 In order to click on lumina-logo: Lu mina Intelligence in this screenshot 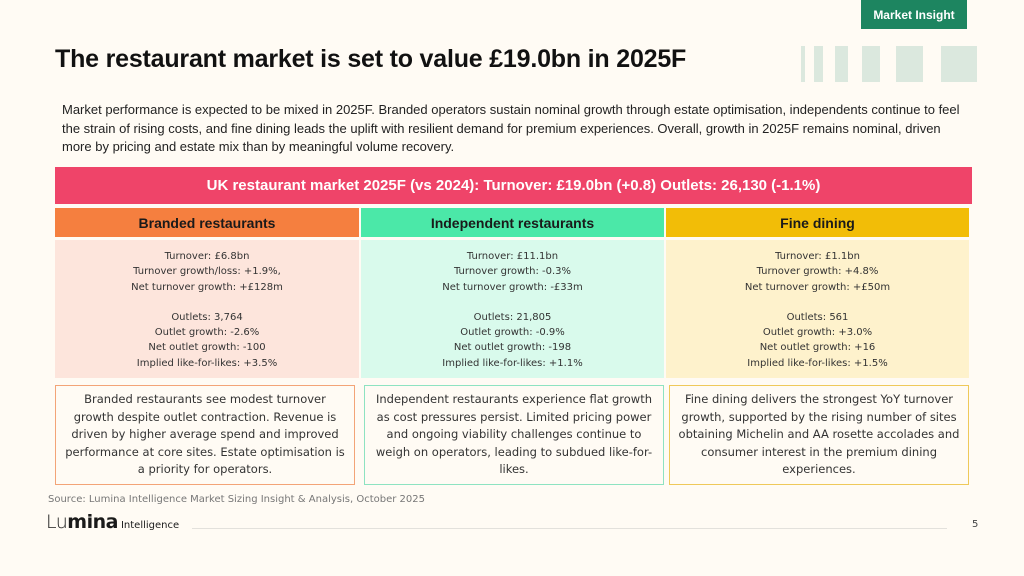, I will do `click(112, 522)`.